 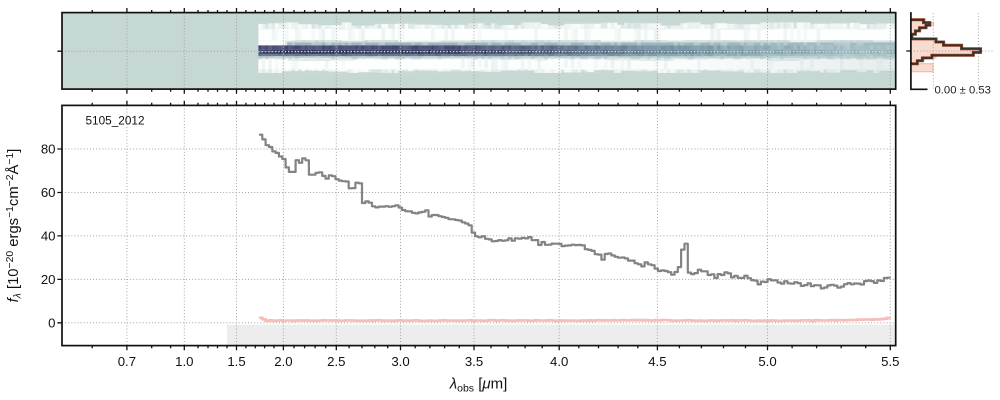 I want to click on svg-text: 2.0, so click(x=283, y=361).